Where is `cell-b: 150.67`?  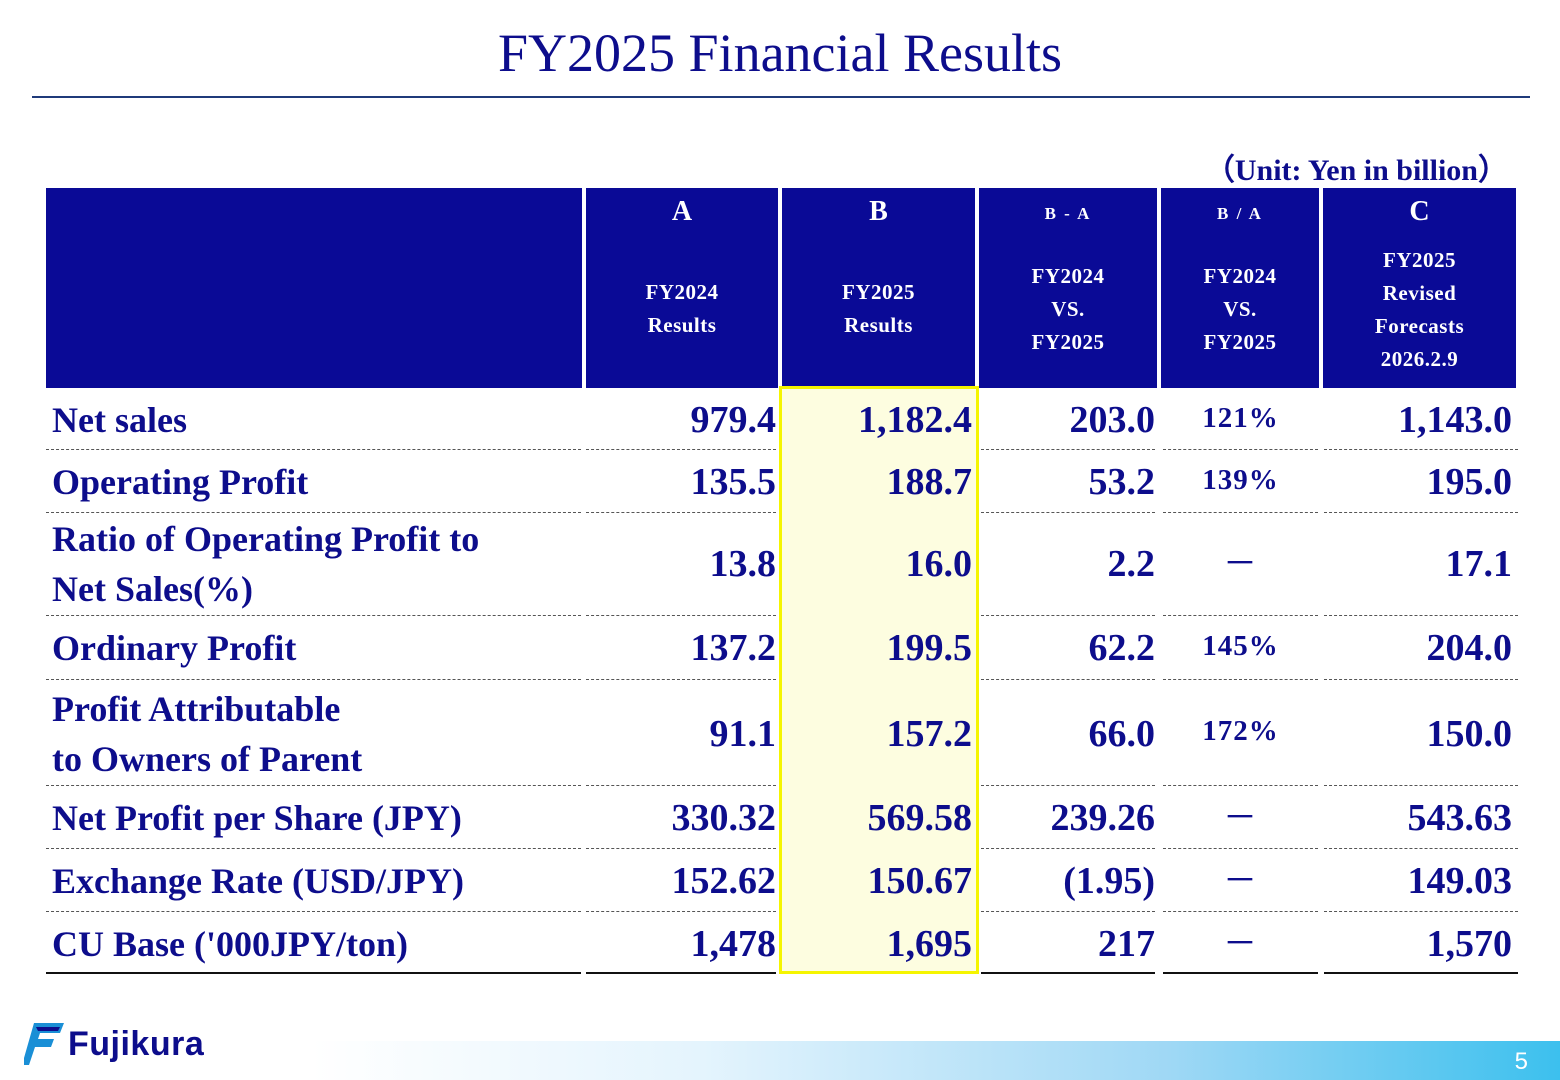 cell-b: 150.67 is located at coordinates (920, 881).